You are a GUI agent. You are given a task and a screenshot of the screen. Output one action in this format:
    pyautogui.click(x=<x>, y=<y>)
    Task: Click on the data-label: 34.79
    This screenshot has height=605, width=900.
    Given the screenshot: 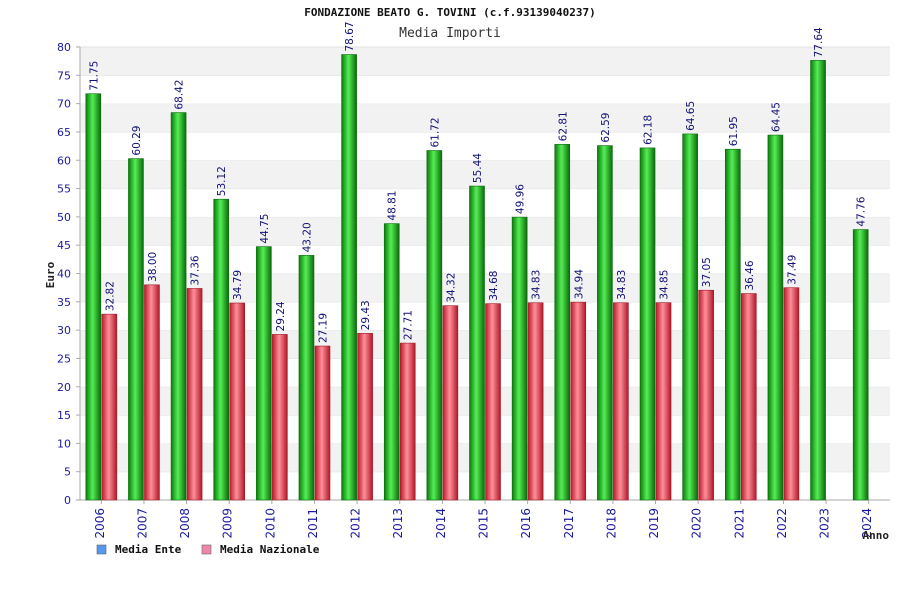 What is the action you would take?
    pyautogui.click(x=238, y=285)
    